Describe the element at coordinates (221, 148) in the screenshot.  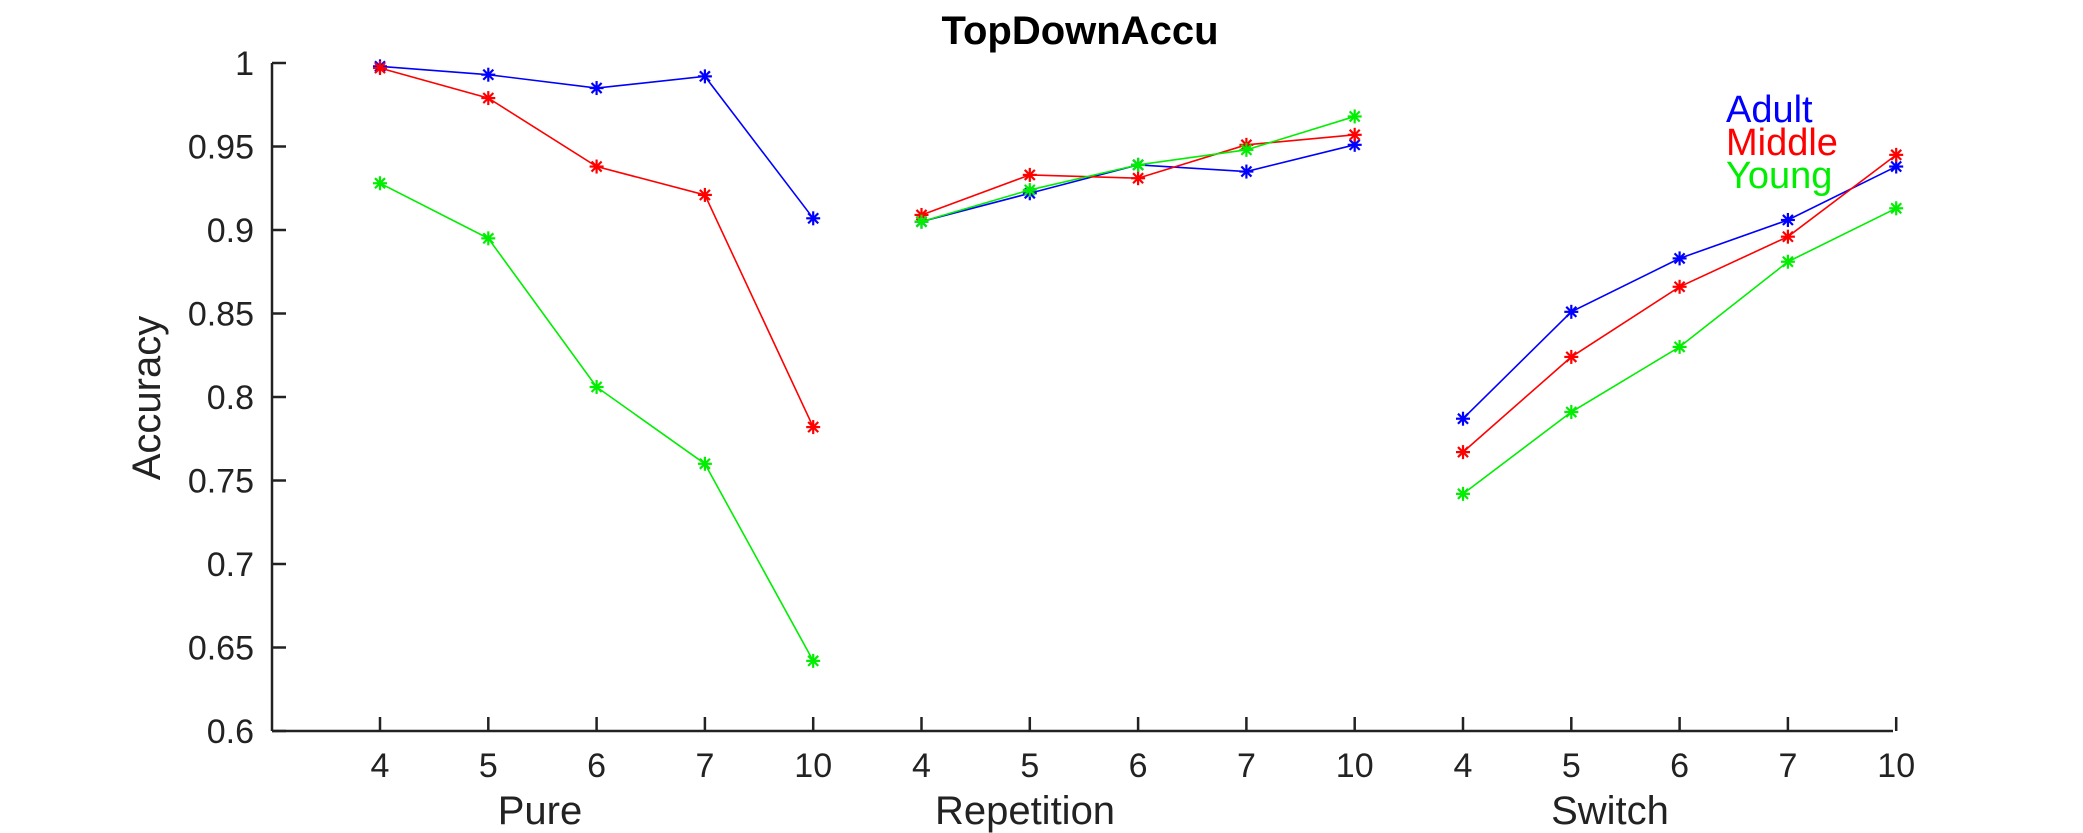
I see `y-tick-label: 0.95` at that location.